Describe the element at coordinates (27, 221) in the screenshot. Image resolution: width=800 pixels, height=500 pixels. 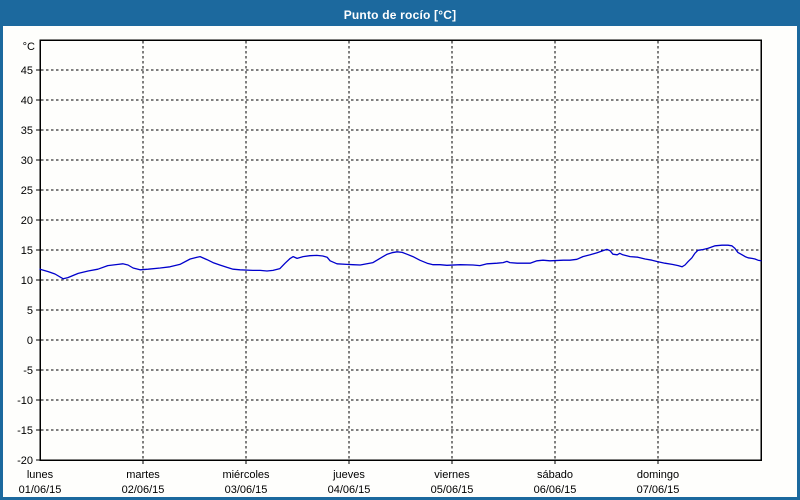
I see `y-tick-label: 20` at that location.